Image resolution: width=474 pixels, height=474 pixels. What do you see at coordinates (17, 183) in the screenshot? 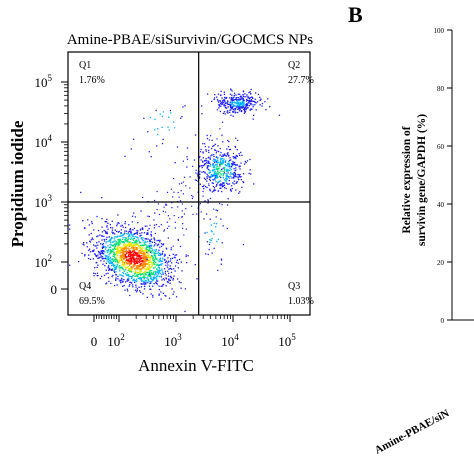
I see `y-axis-label: Propidium iodide` at bounding box center [17, 183].